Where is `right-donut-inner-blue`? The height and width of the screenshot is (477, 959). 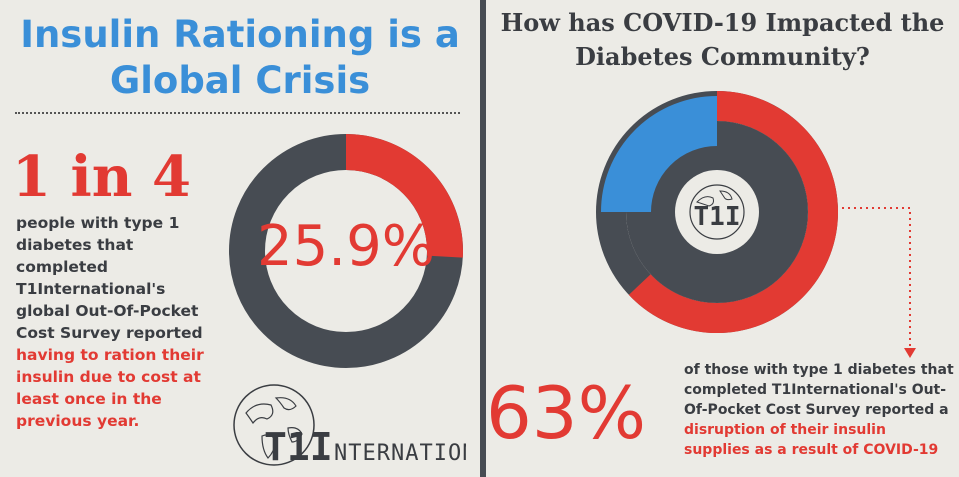
right-donut-inner-blue is located at coordinates (659, 154).